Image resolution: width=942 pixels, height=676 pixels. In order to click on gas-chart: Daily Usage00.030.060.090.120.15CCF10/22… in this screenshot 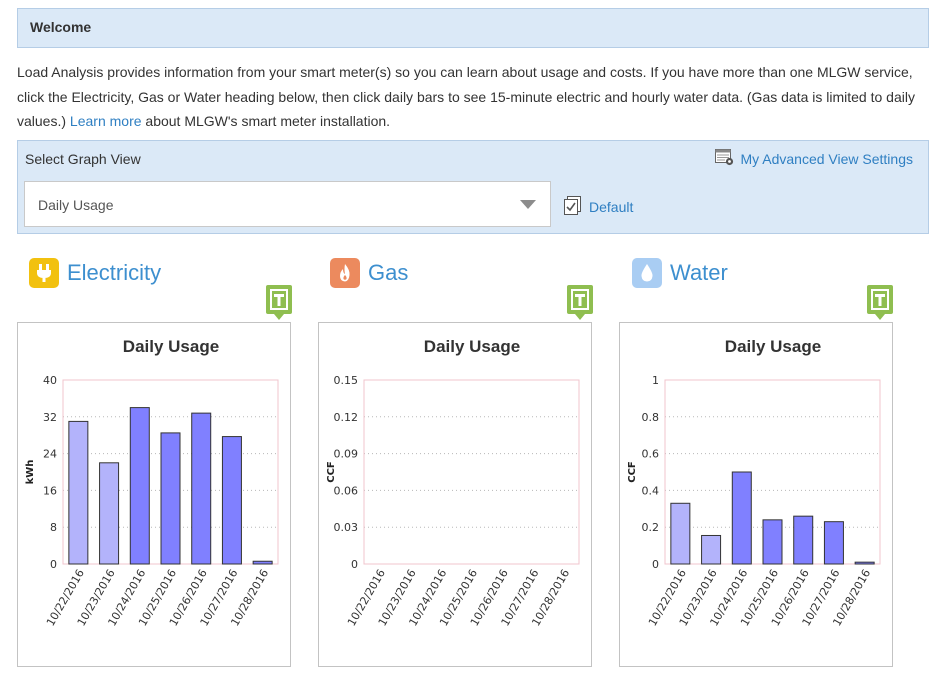, I will do `click(456, 495)`.